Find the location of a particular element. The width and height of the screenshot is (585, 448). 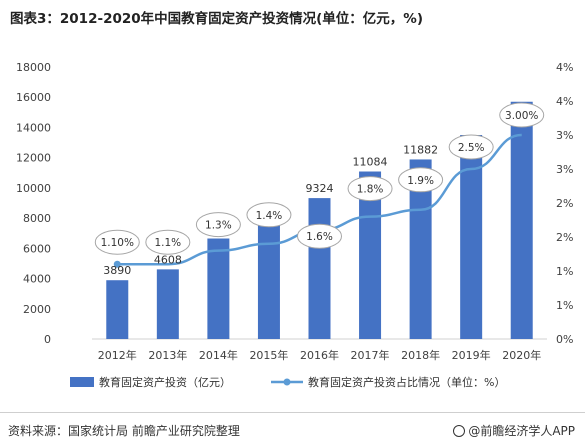

line-data-label: 3.00% is located at coordinates (521, 116).